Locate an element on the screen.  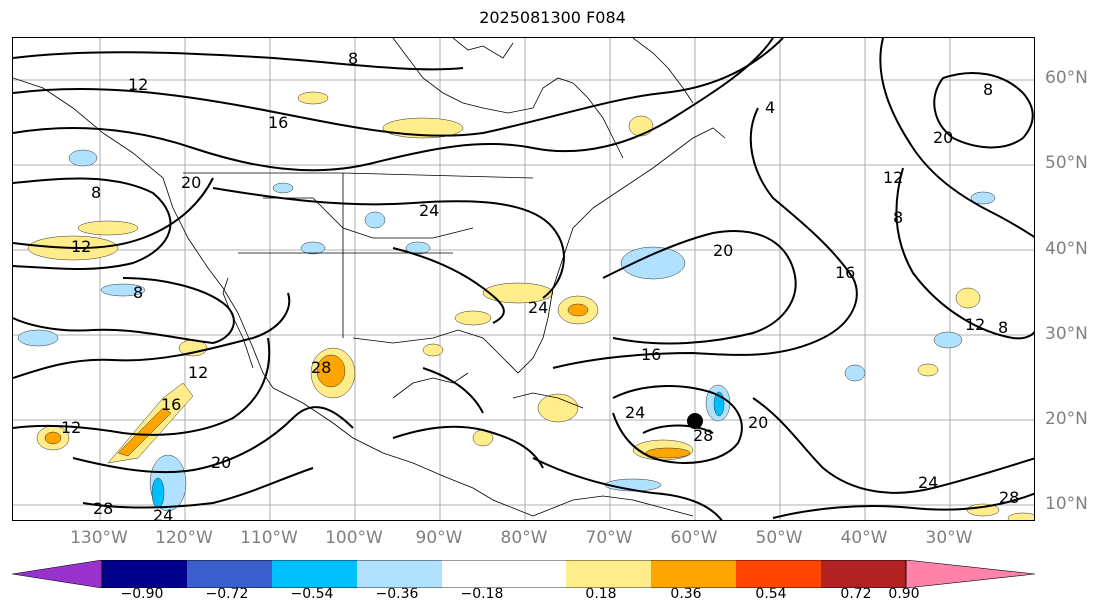
lon-label-40w: 40°W is located at coordinates (864, 538).